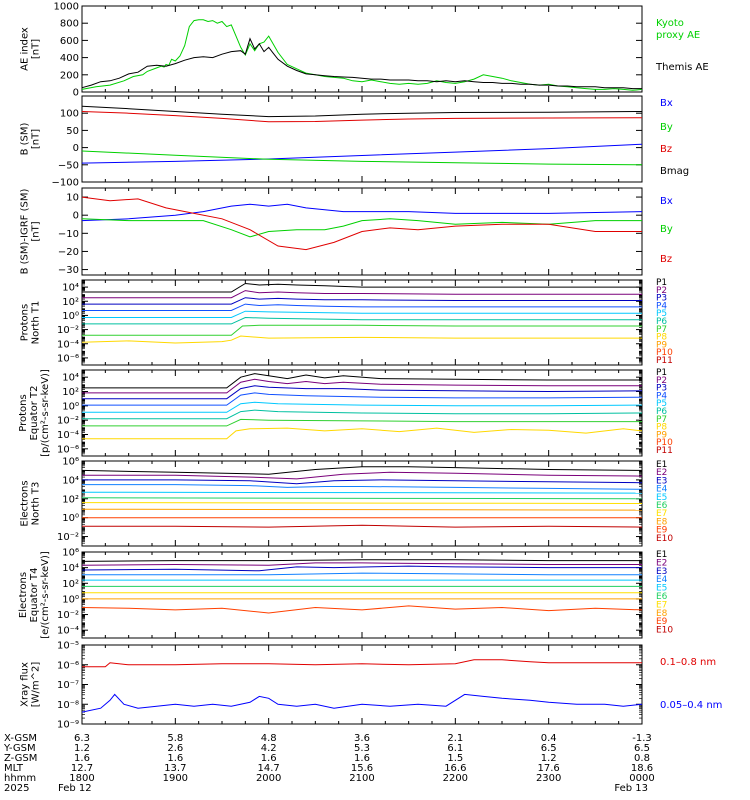 This screenshot has height=800, width=750. Describe the element at coordinates (175, 738) in the screenshot. I see `x-column-value: 5.8` at that location.